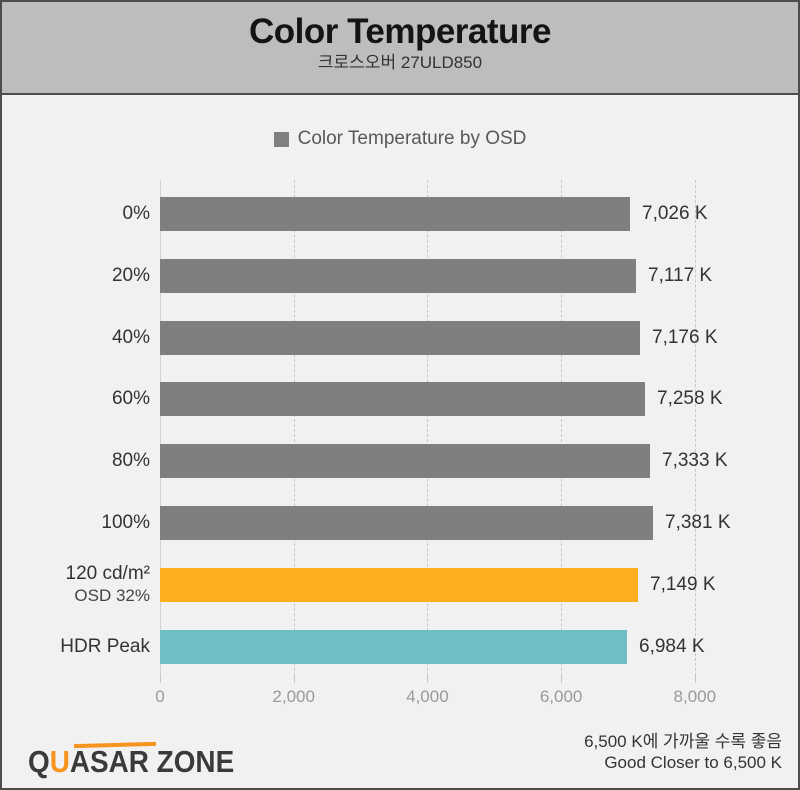  I want to click on chart-header: Color Temperature 크로스오버 27ULD850, so click(400, 48).